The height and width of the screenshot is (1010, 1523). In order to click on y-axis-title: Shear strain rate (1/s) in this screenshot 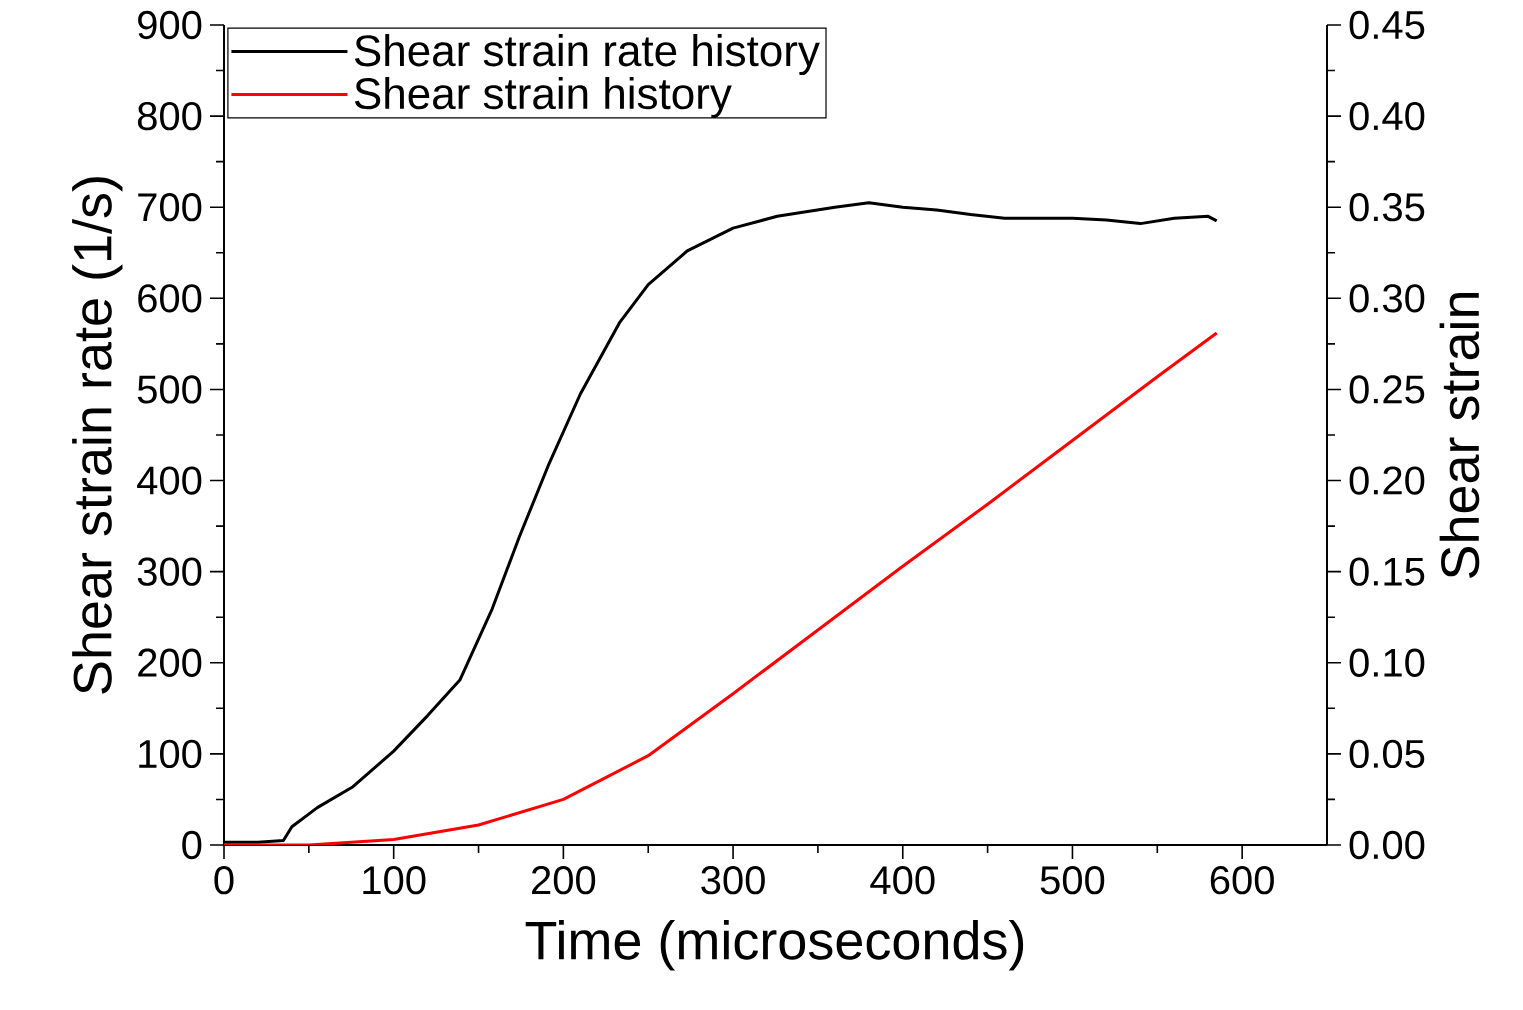, I will do `click(97, 435)`.